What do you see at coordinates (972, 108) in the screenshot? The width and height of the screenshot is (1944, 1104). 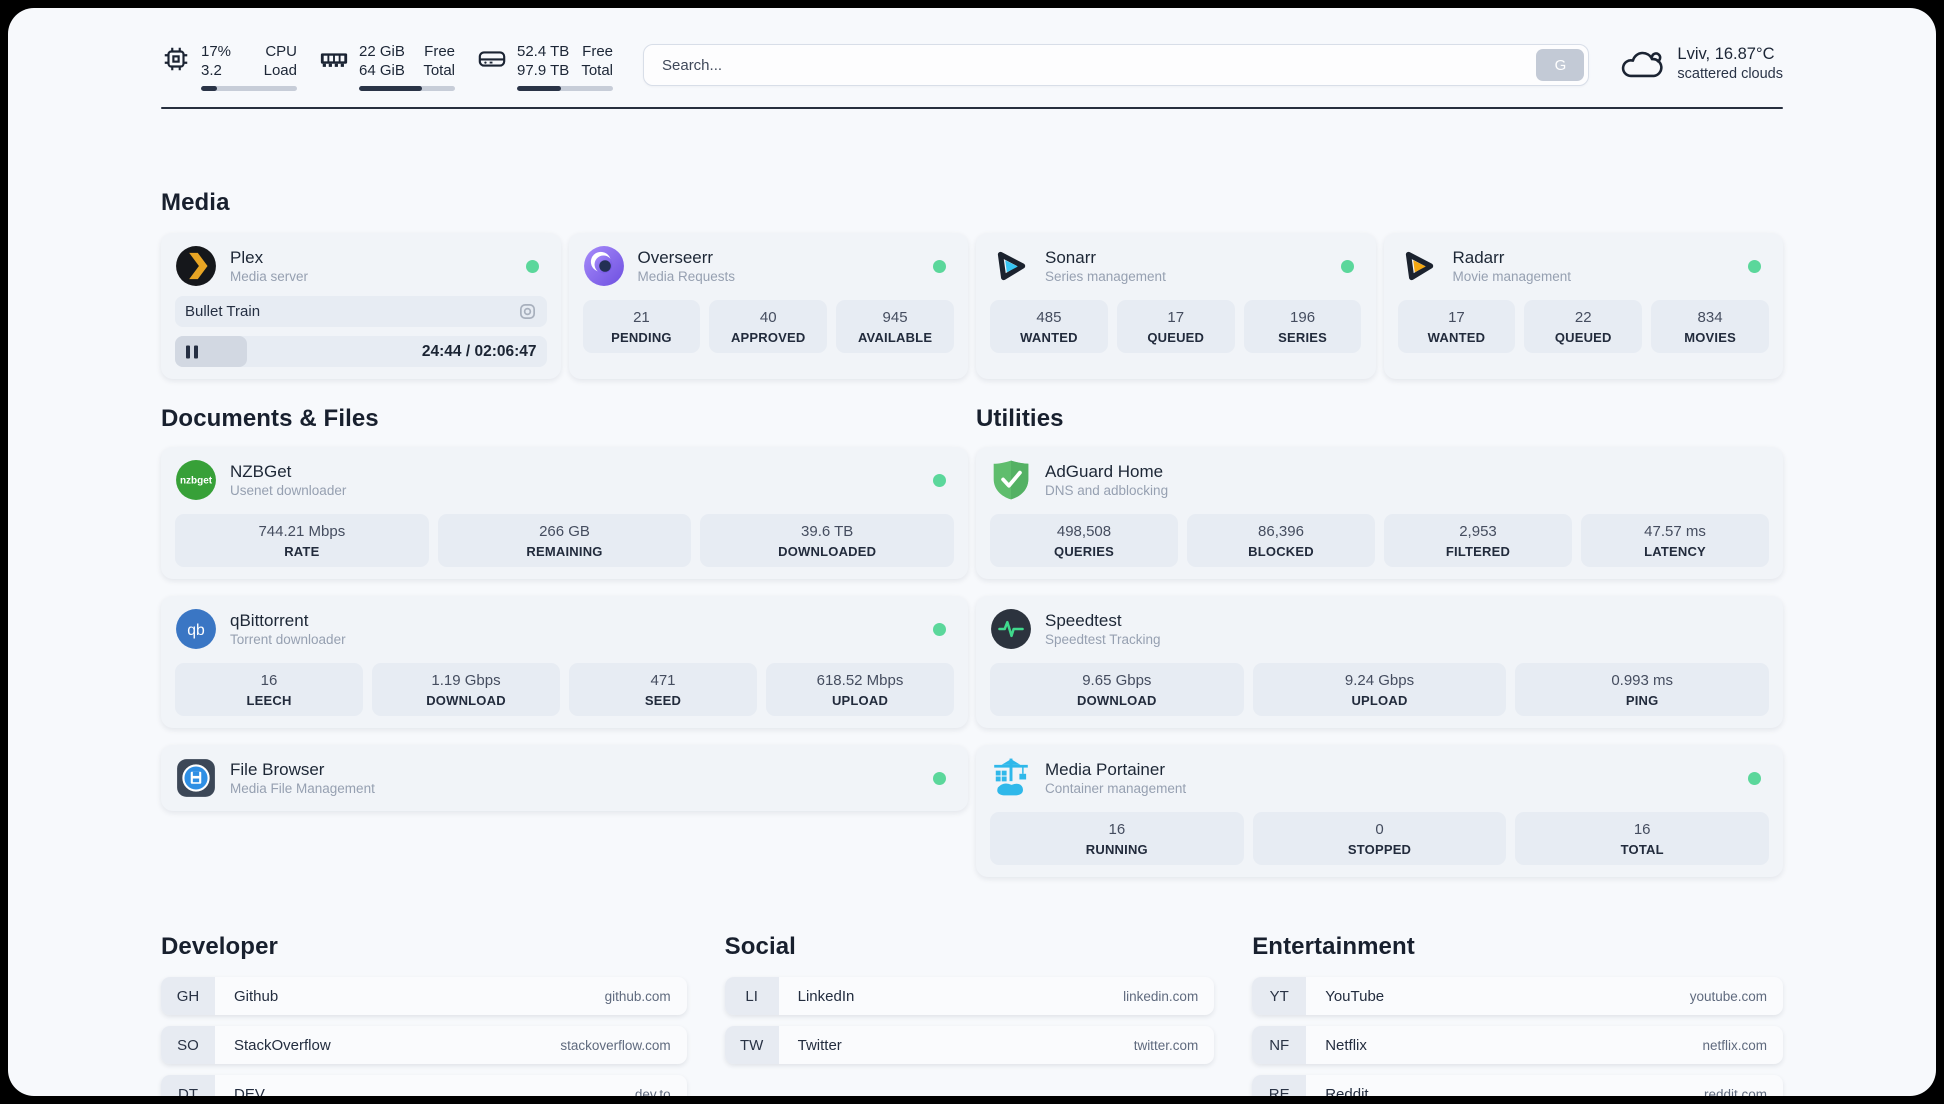 I see `header-divider` at bounding box center [972, 108].